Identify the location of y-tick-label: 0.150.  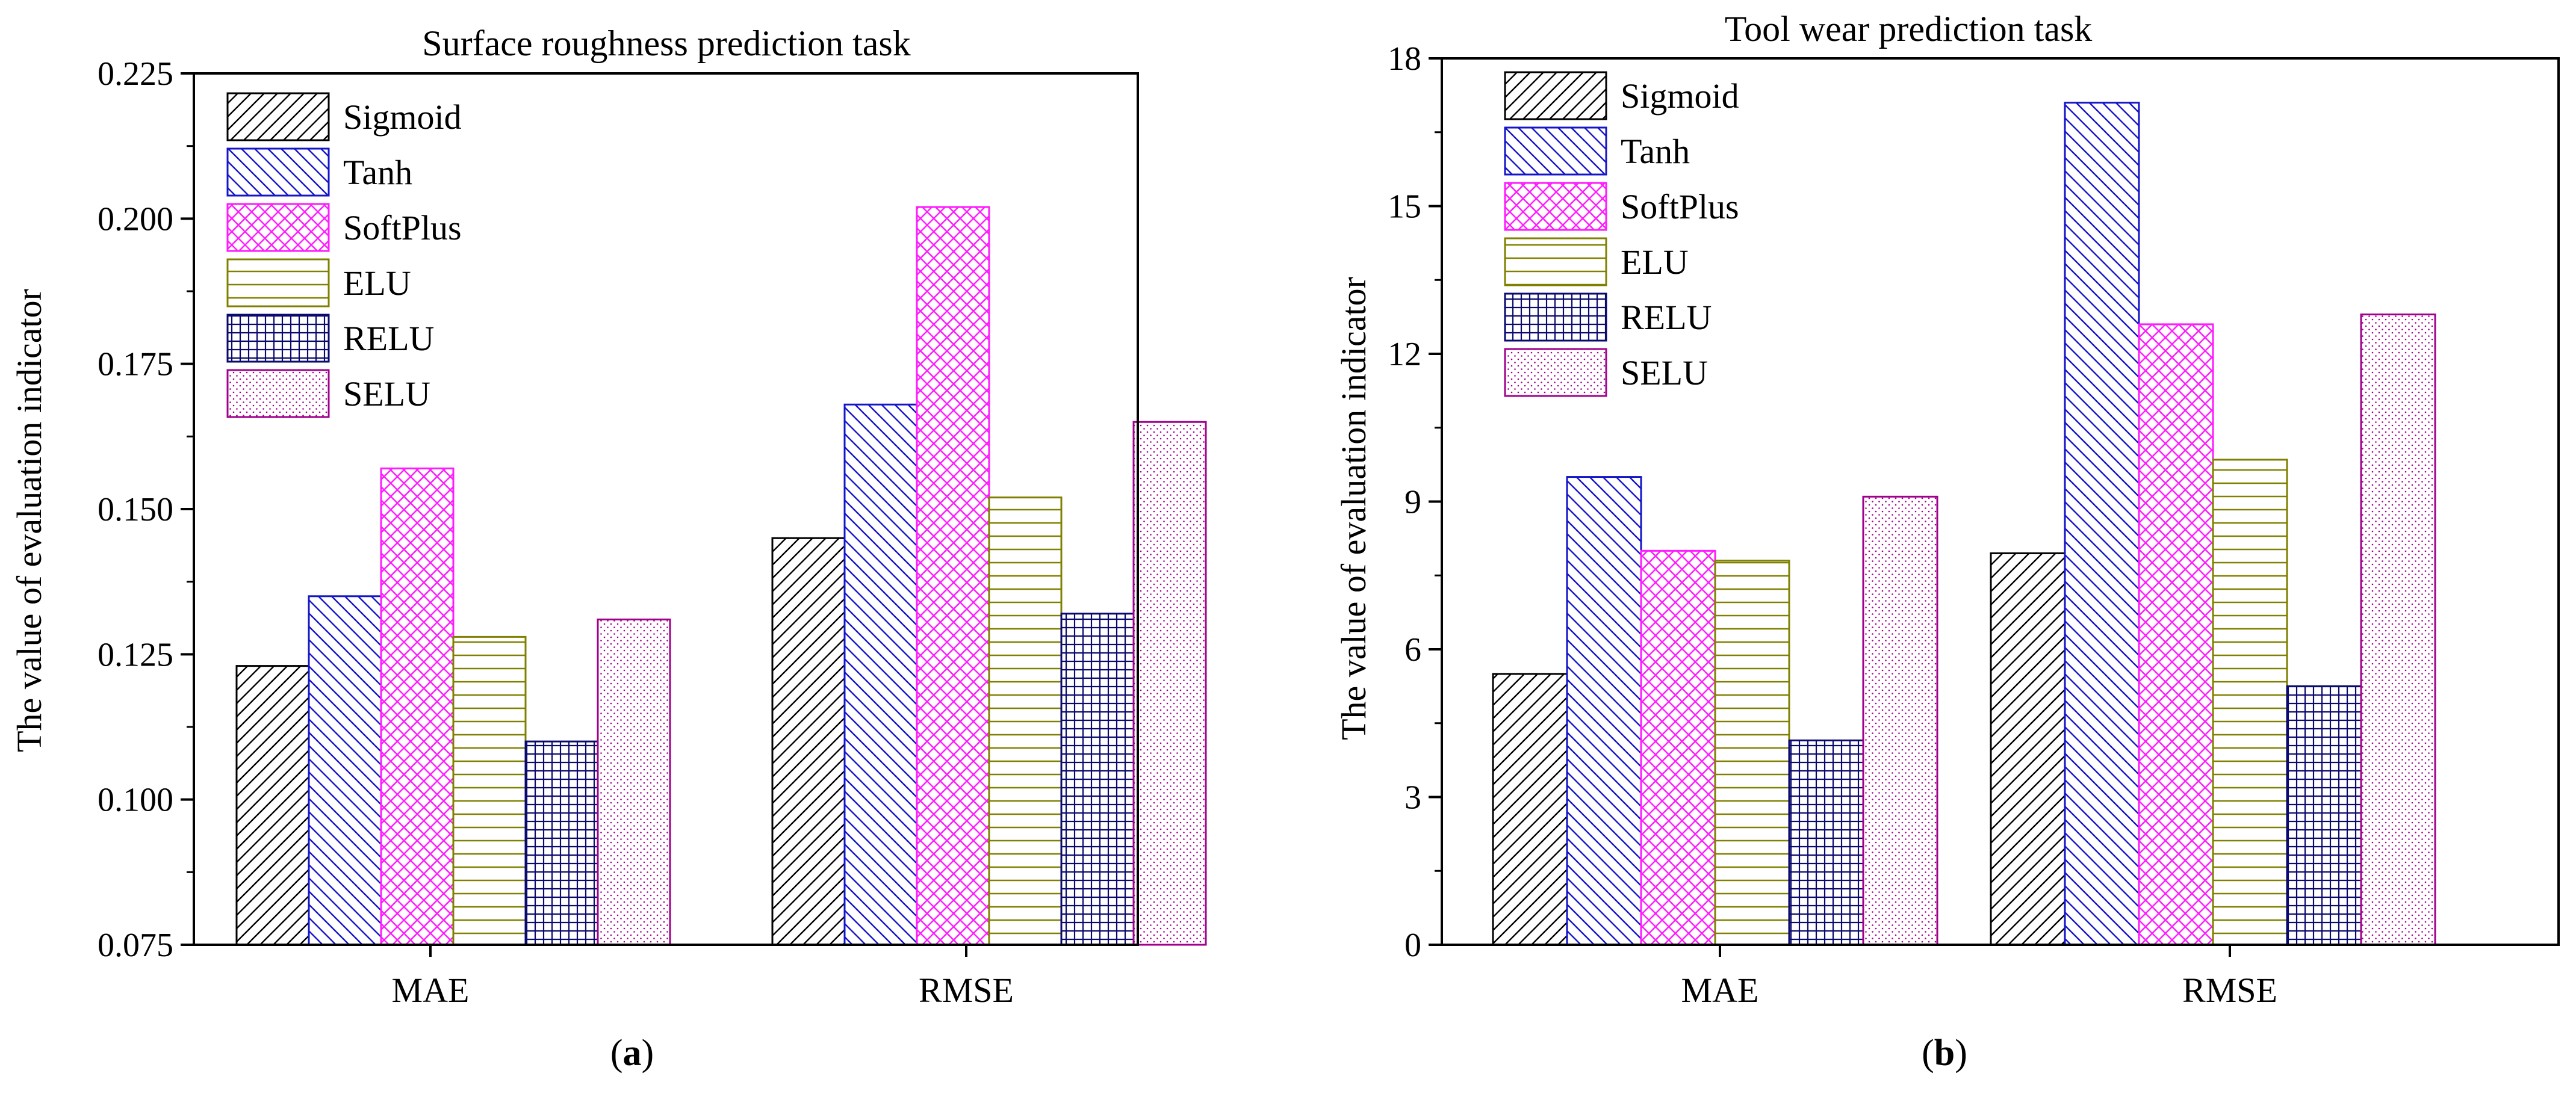
(135, 509).